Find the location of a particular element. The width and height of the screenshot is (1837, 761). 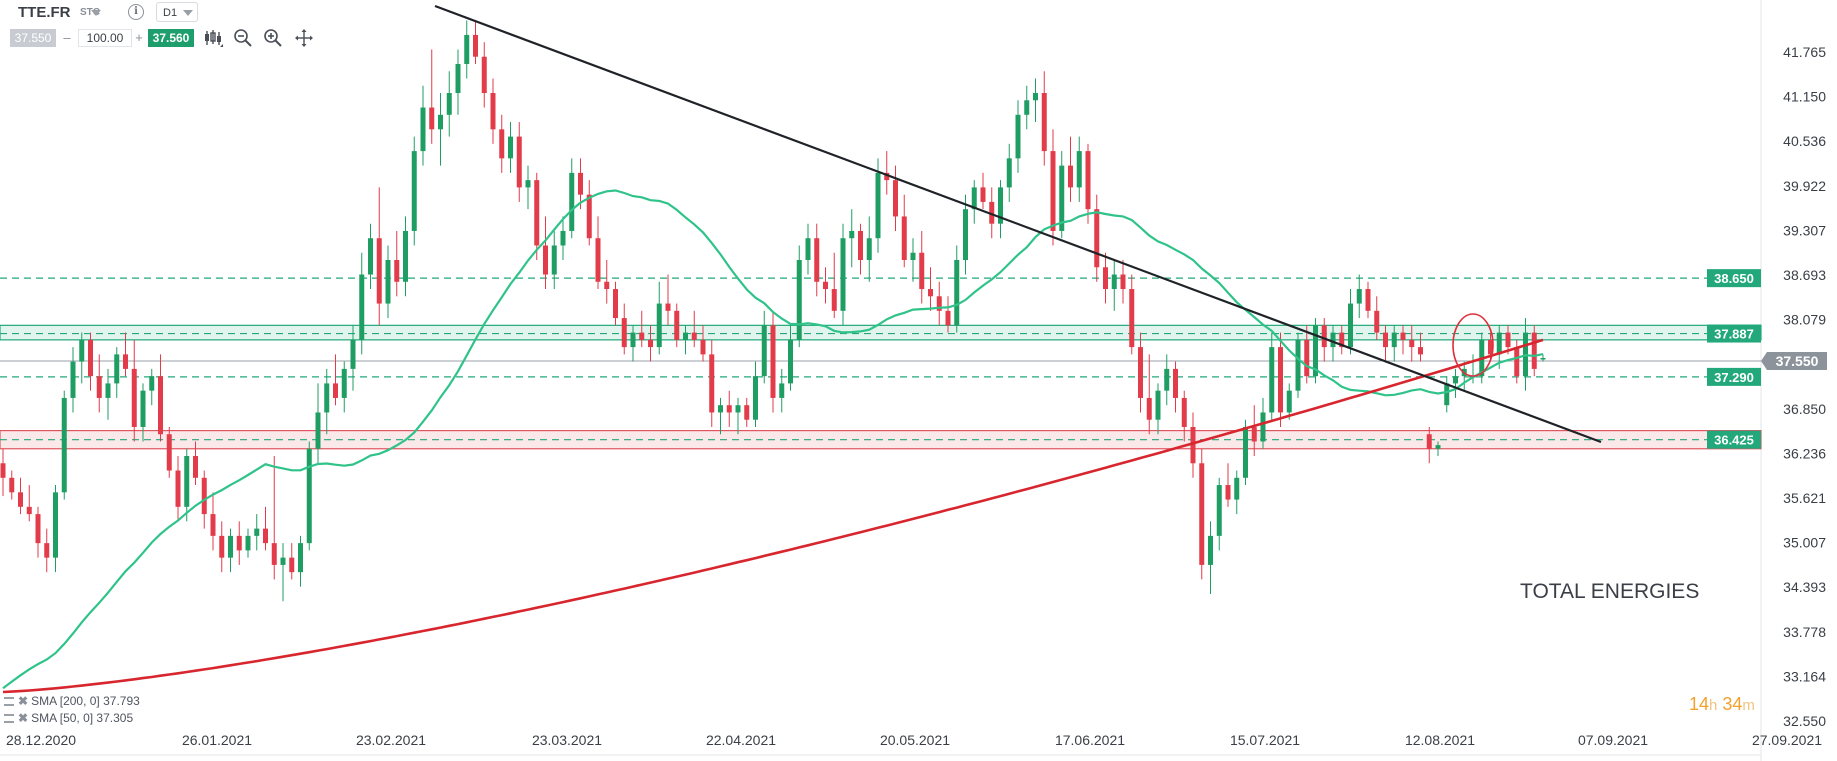

bid-price-button: 37.550 is located at coordinates (33, 38).